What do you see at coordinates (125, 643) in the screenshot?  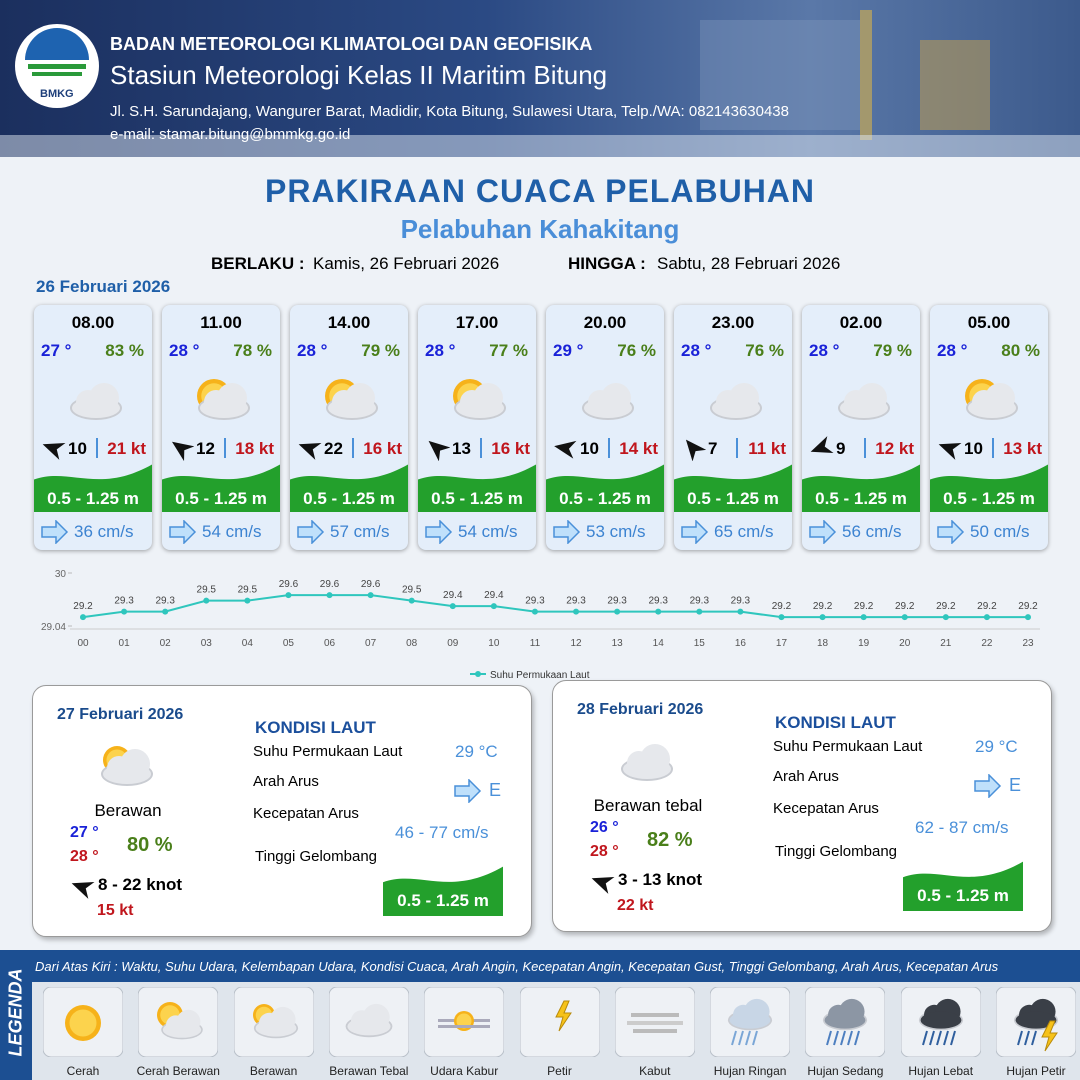 I see `x-tick-label: 01` at bounding box center [125, 643].